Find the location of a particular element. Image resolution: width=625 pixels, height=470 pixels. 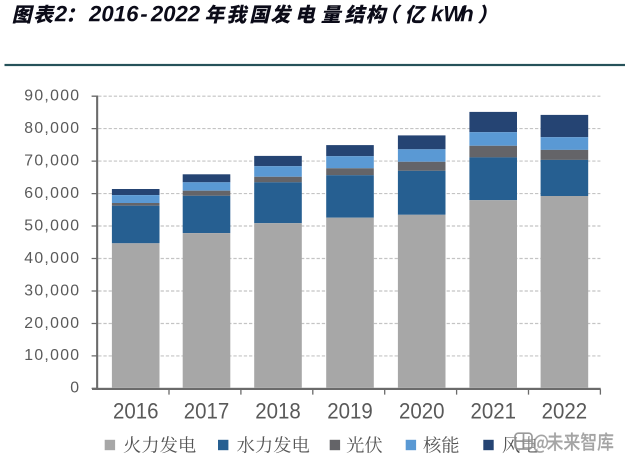

svg-text: 2022 is located at coordinates (565, 411).